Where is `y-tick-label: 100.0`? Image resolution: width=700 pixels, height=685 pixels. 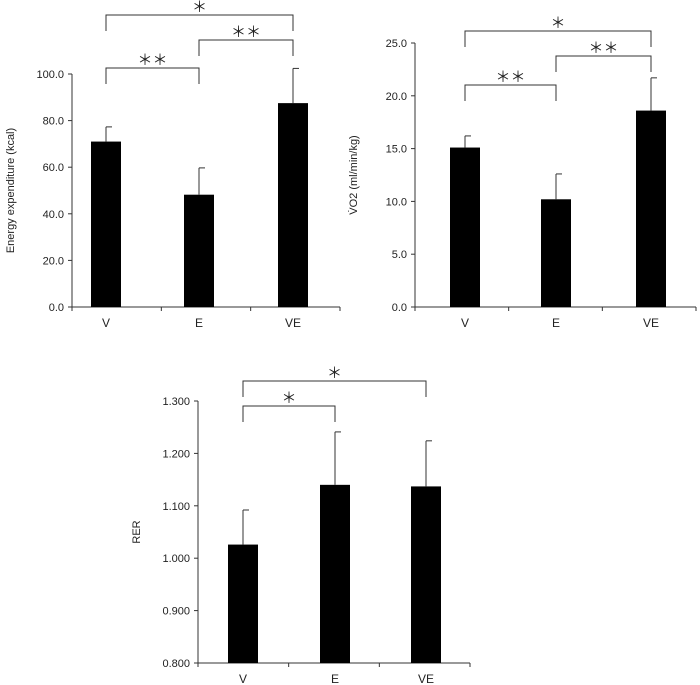 y-tick-label: 100.0 is located at coordinates (50, 75).